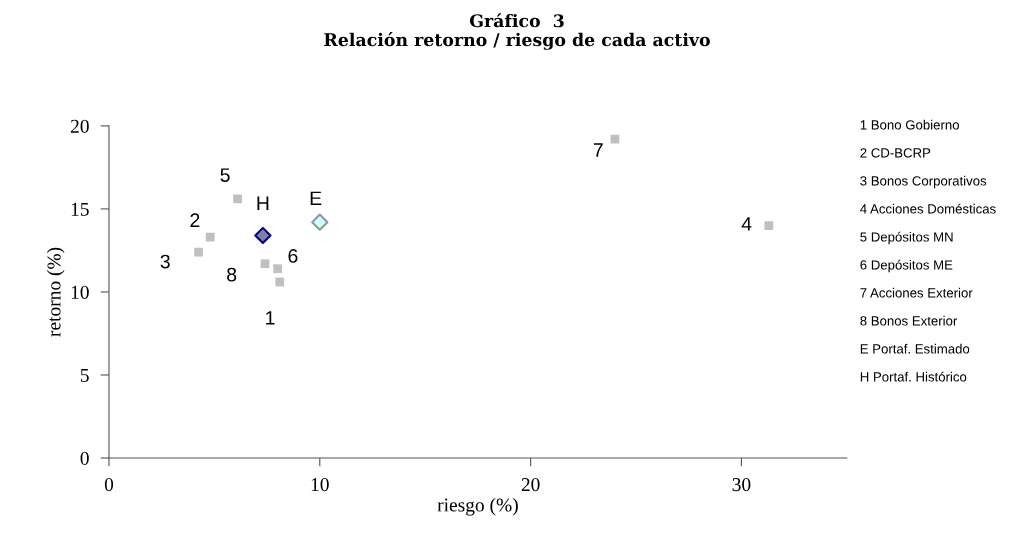 This screenshot has width=1034, height=557. What do you see at coordinates (225, 175) in the screenshot?
I see `annotation: 5` at bounding box center [225, 175].